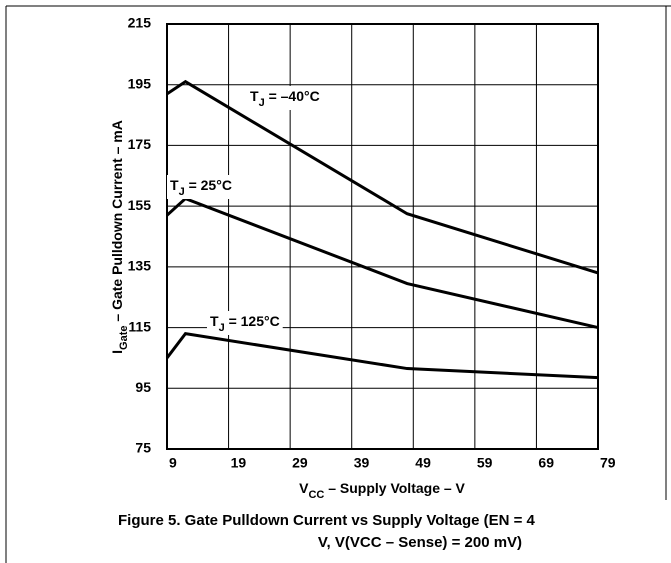 This screenshot has height=563, width=671. What do you see at coordinates (208, 185) in the screenshot?
I see `series-label-rest: = 25°C` at bounding box center [208, 185].